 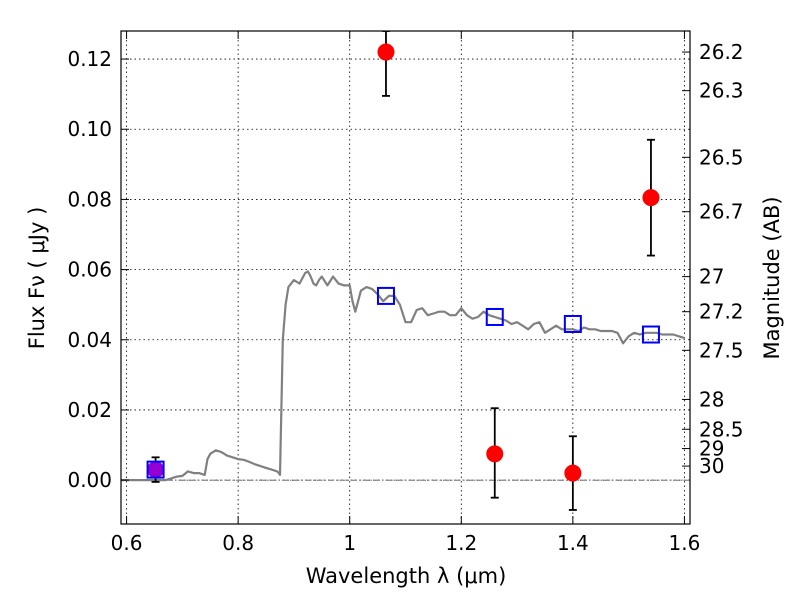 What do you see at coordinates (89, 129) in the screenshot?
I see `y-tick-label: 0.10` at bounding box center [89, 129].